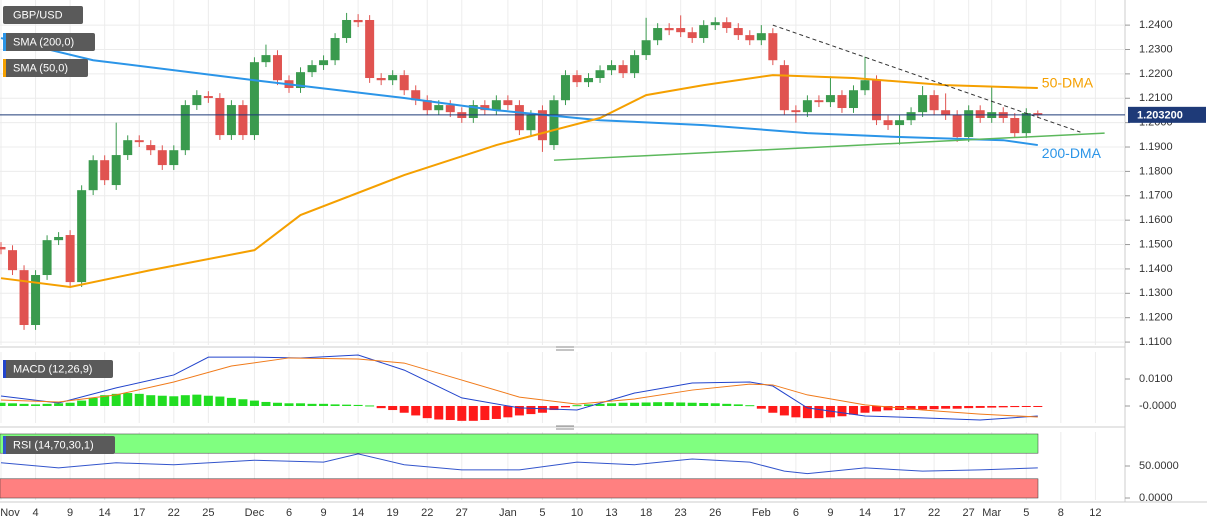 The width and height of the screenshot is (1207, 526). I want to click on x-tick-label: 12, so click(1095, 513).